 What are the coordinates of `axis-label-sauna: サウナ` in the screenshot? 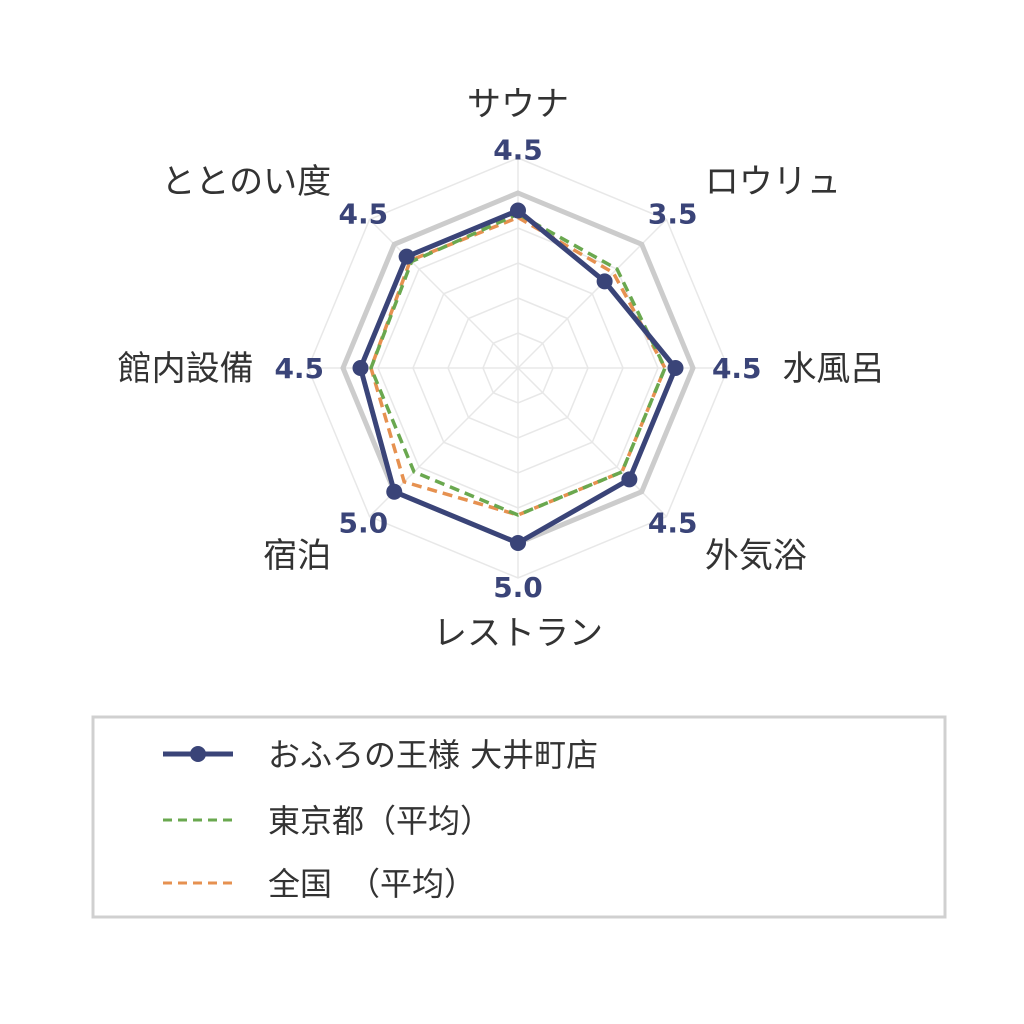 It's located at (518, 105).